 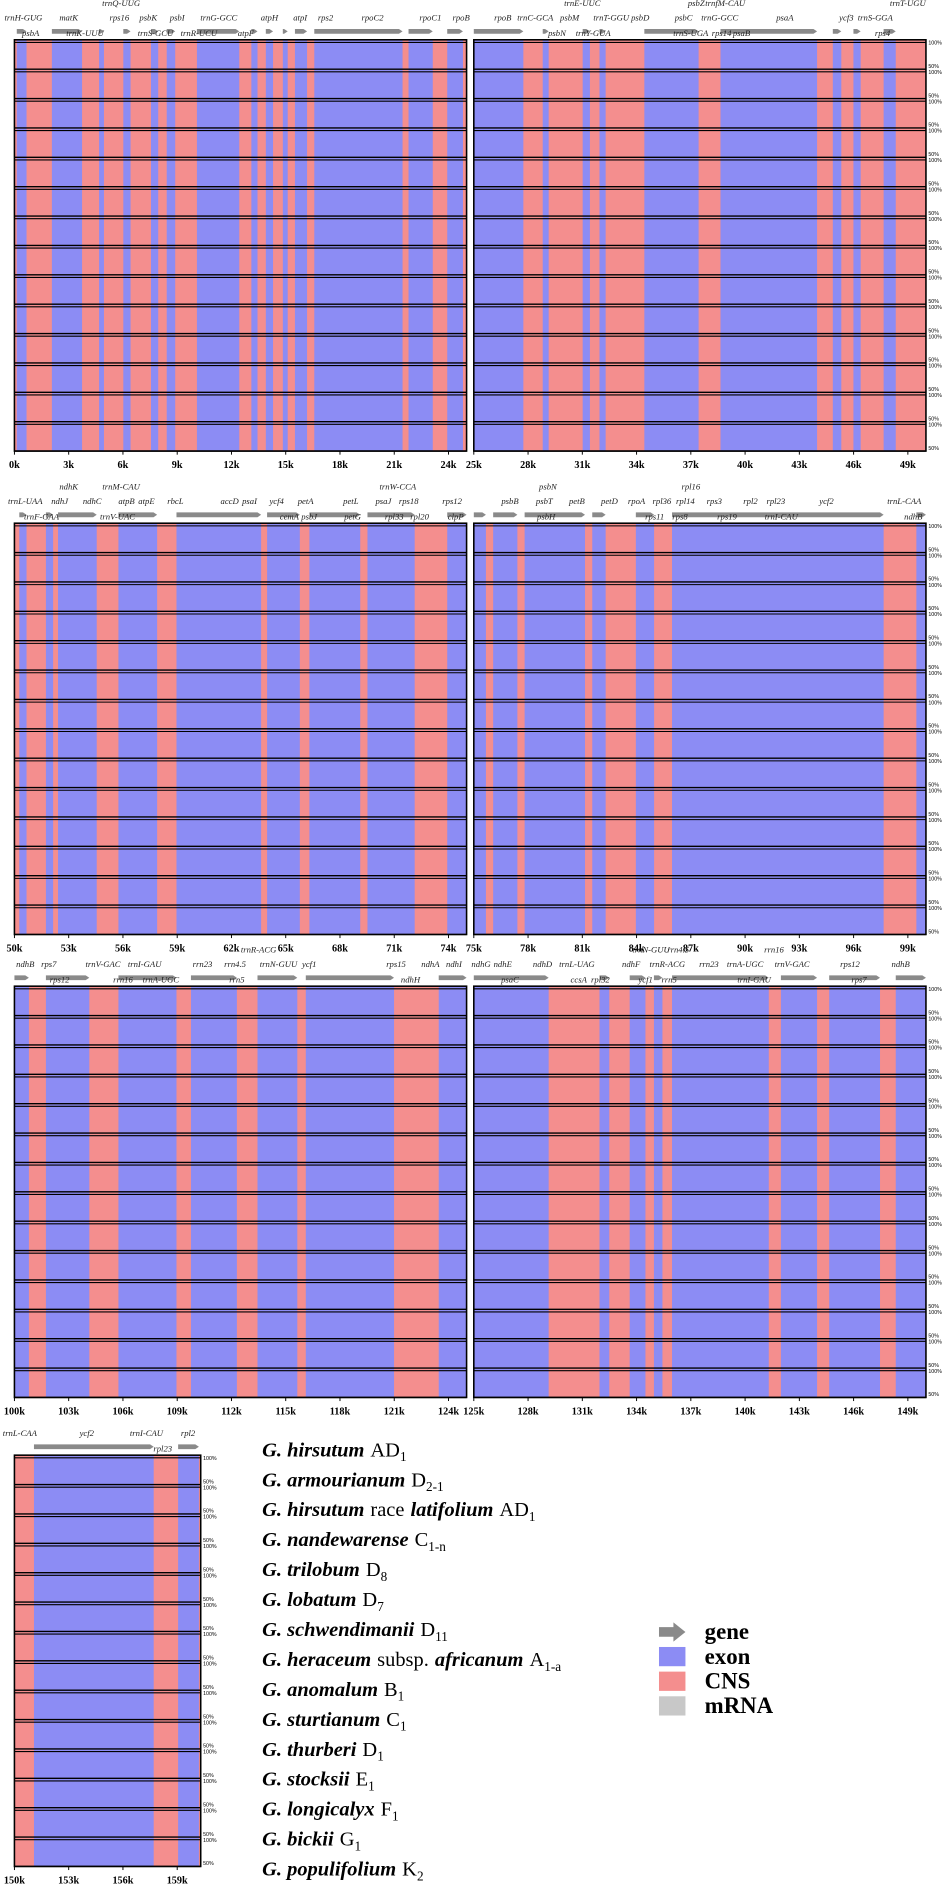 What do you see at coordinates (552, 1666) in the screenshot?
I see `genome-subscript: 1-a` at bounding box center [552, 1666].